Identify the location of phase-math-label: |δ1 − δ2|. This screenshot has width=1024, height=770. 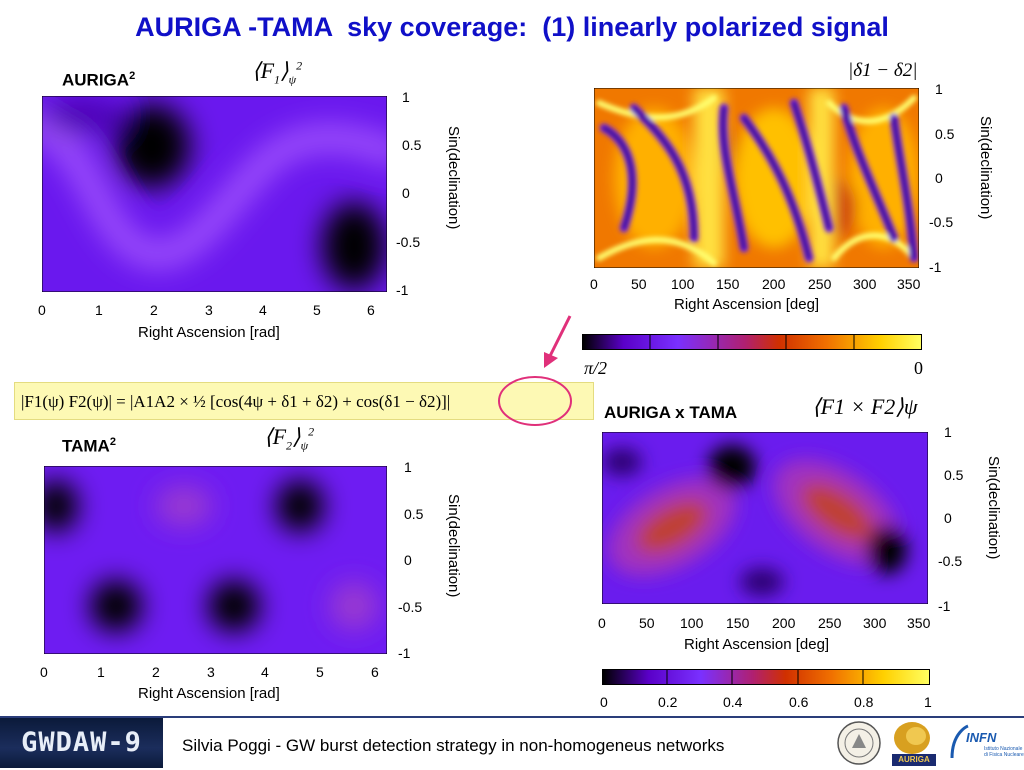
(883, 70).